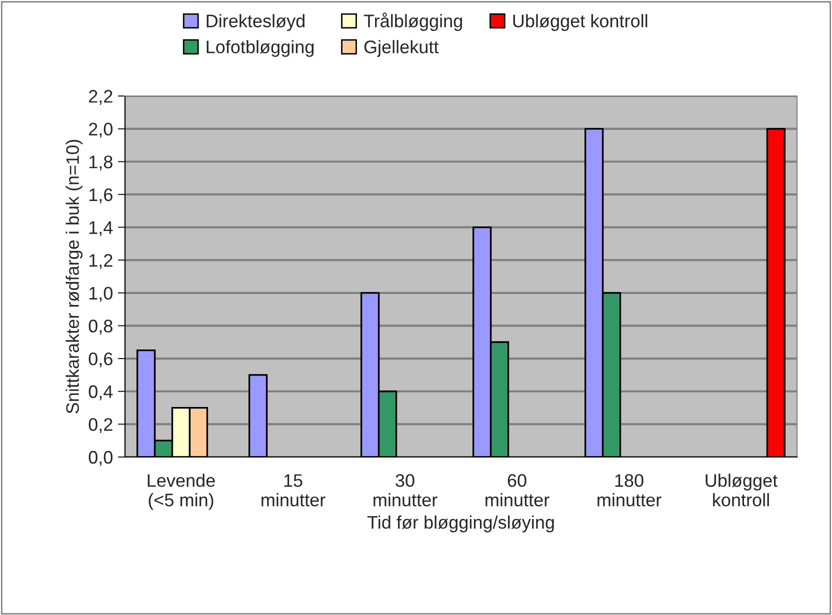 The width and height of the screenshot is (832, 615). I want to click on legend-label: Lofotbløgging, so click(260, 48).